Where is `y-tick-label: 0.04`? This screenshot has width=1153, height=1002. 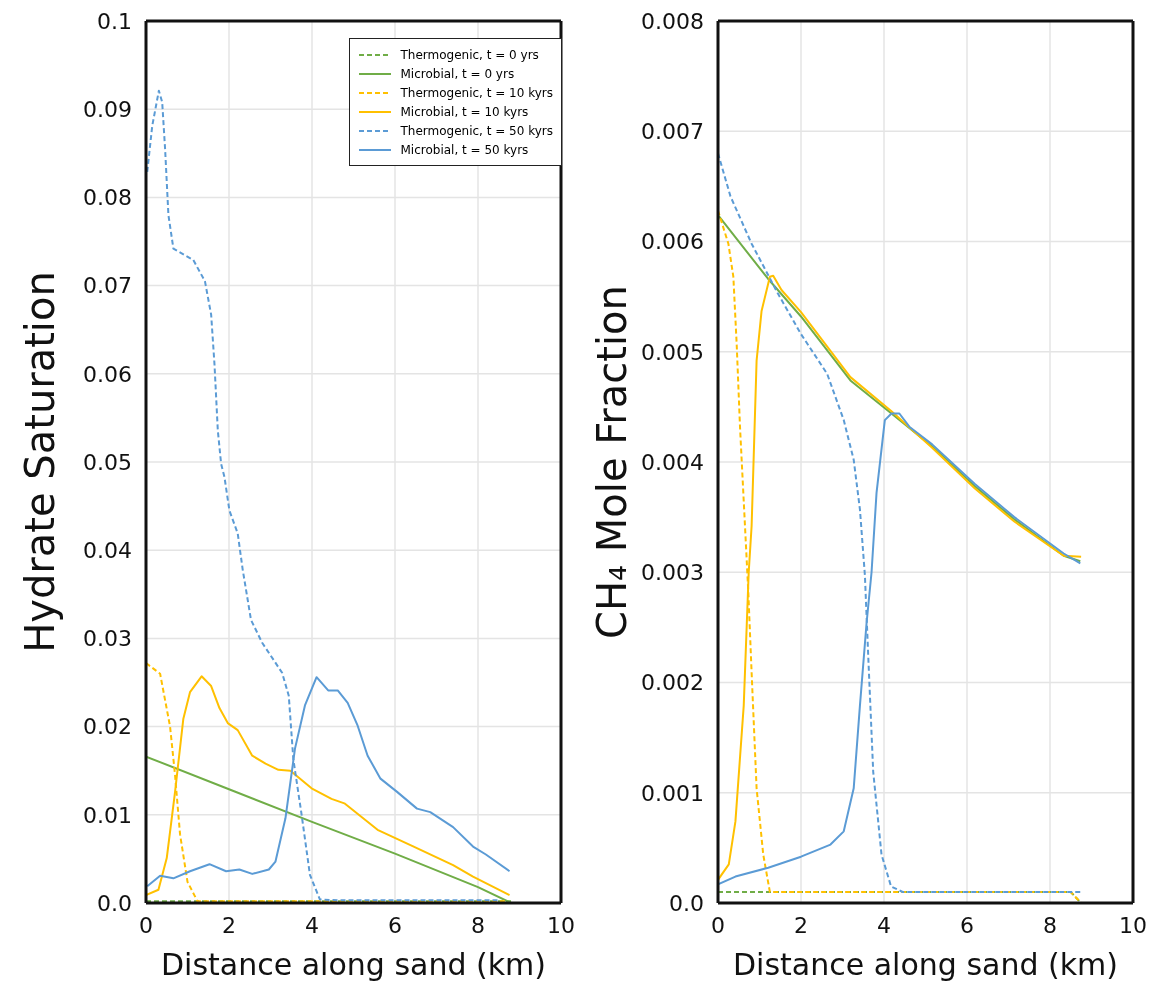
y-tick-label: 0.04 is located at coordinates (107, 551).